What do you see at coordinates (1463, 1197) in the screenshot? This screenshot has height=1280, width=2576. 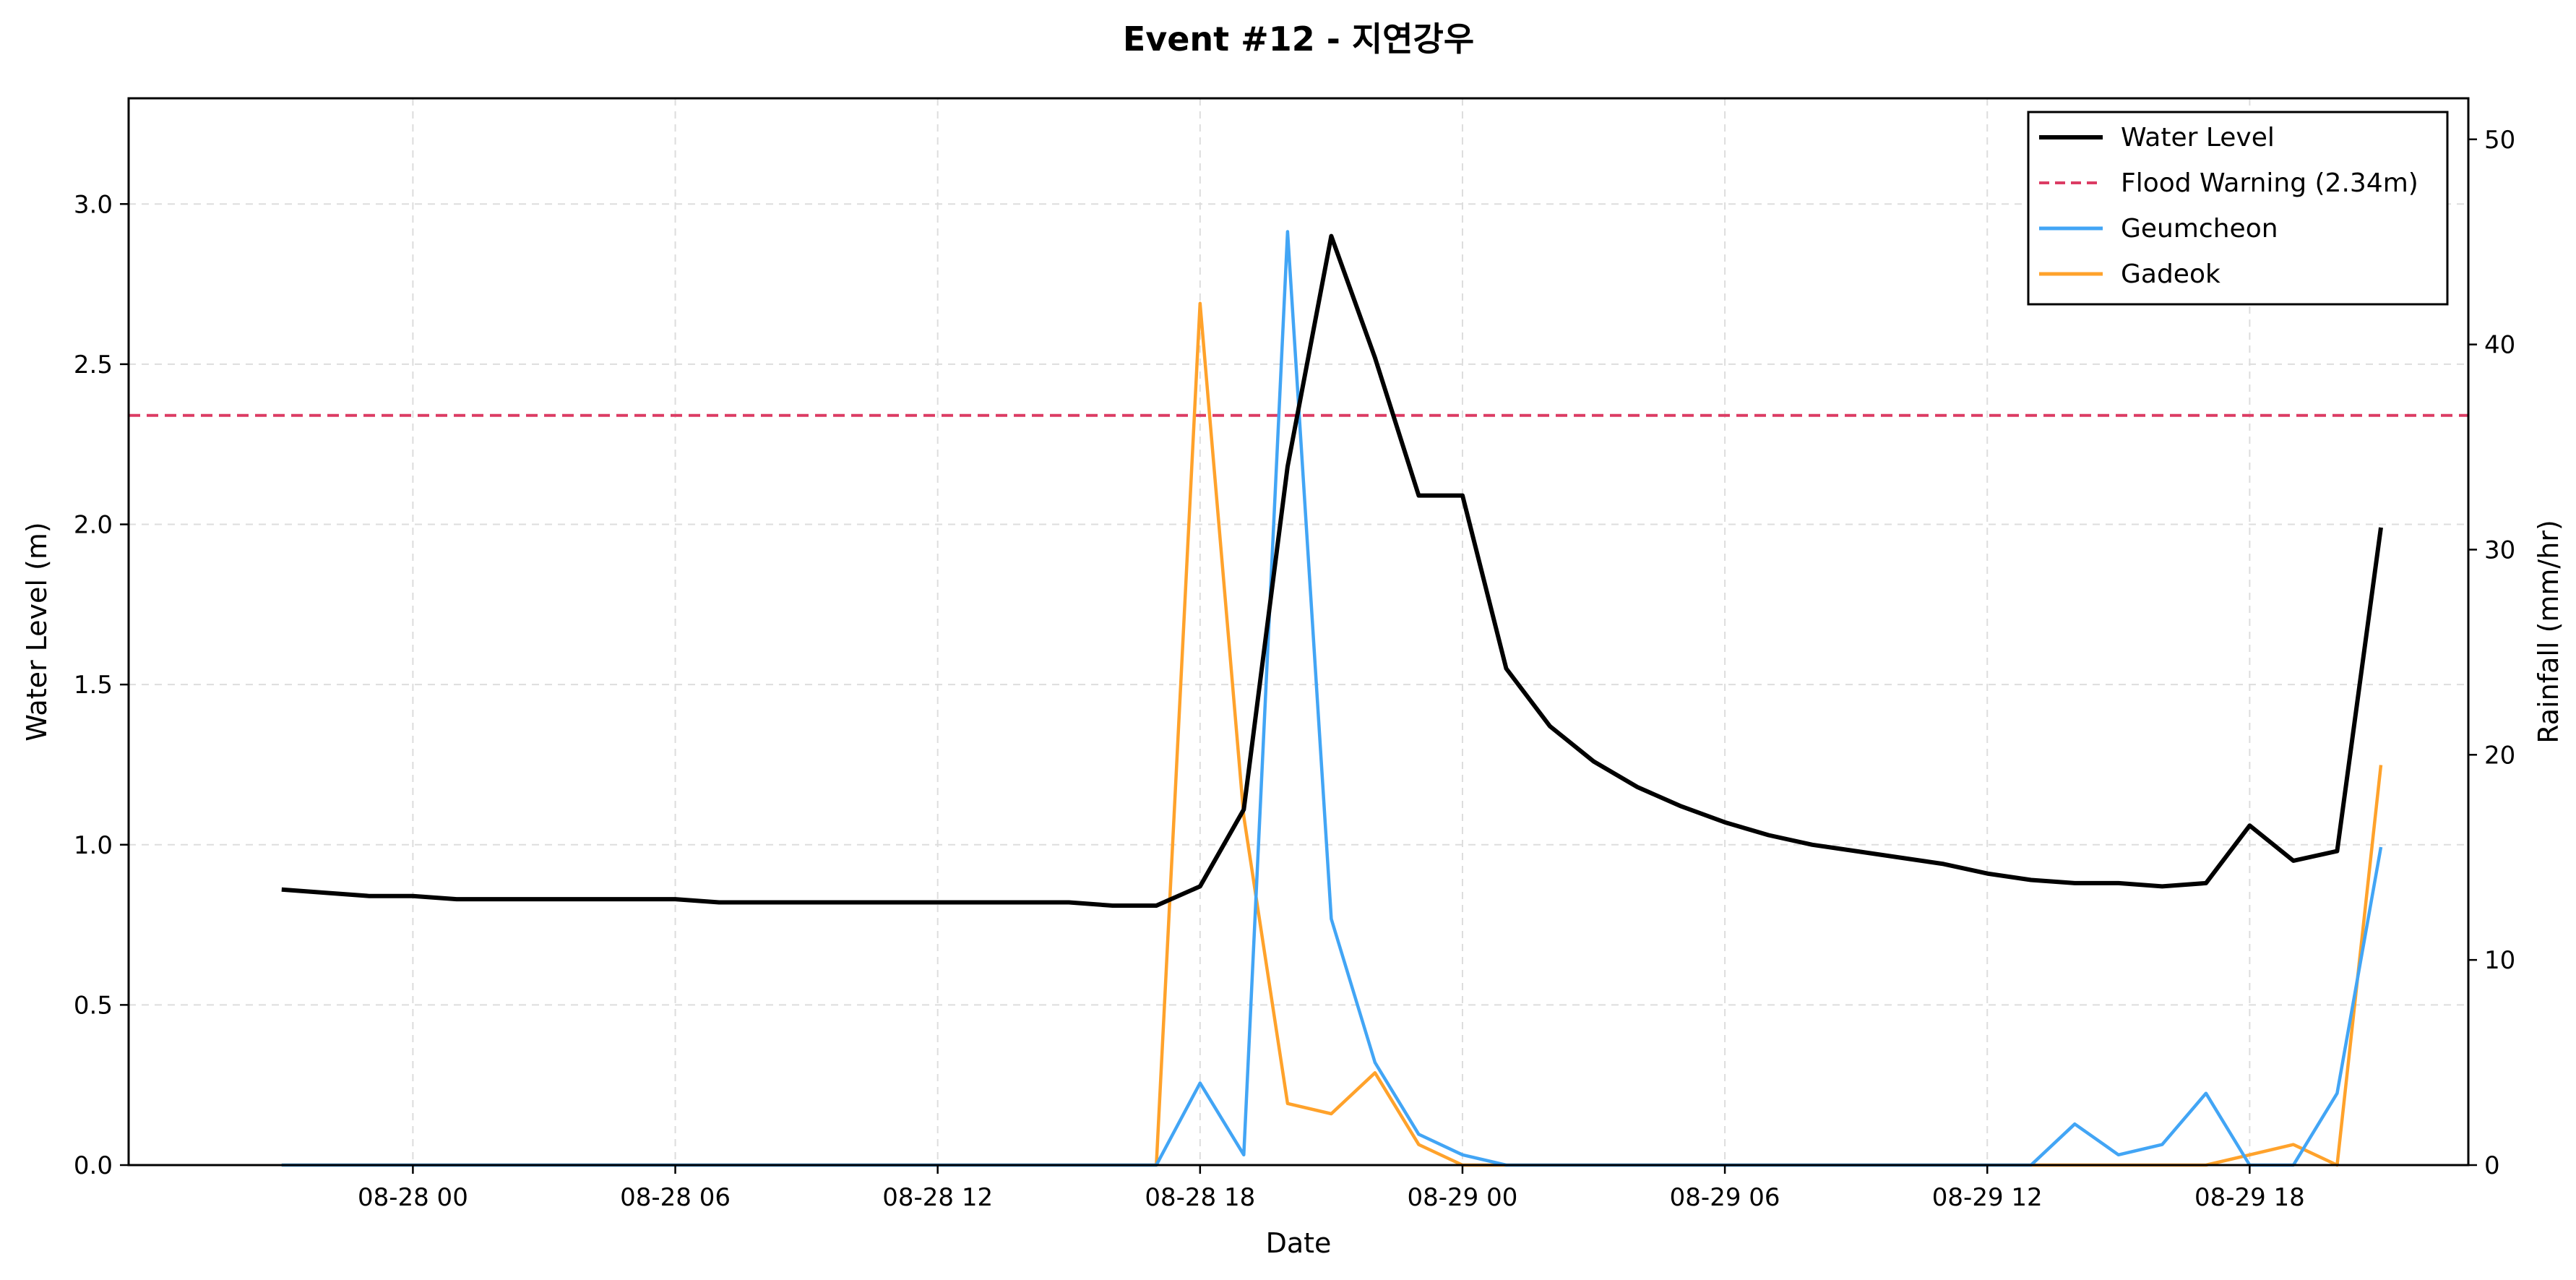 I see `x-tick-label: 08-29 00` at bounding box center [1463, 1197].